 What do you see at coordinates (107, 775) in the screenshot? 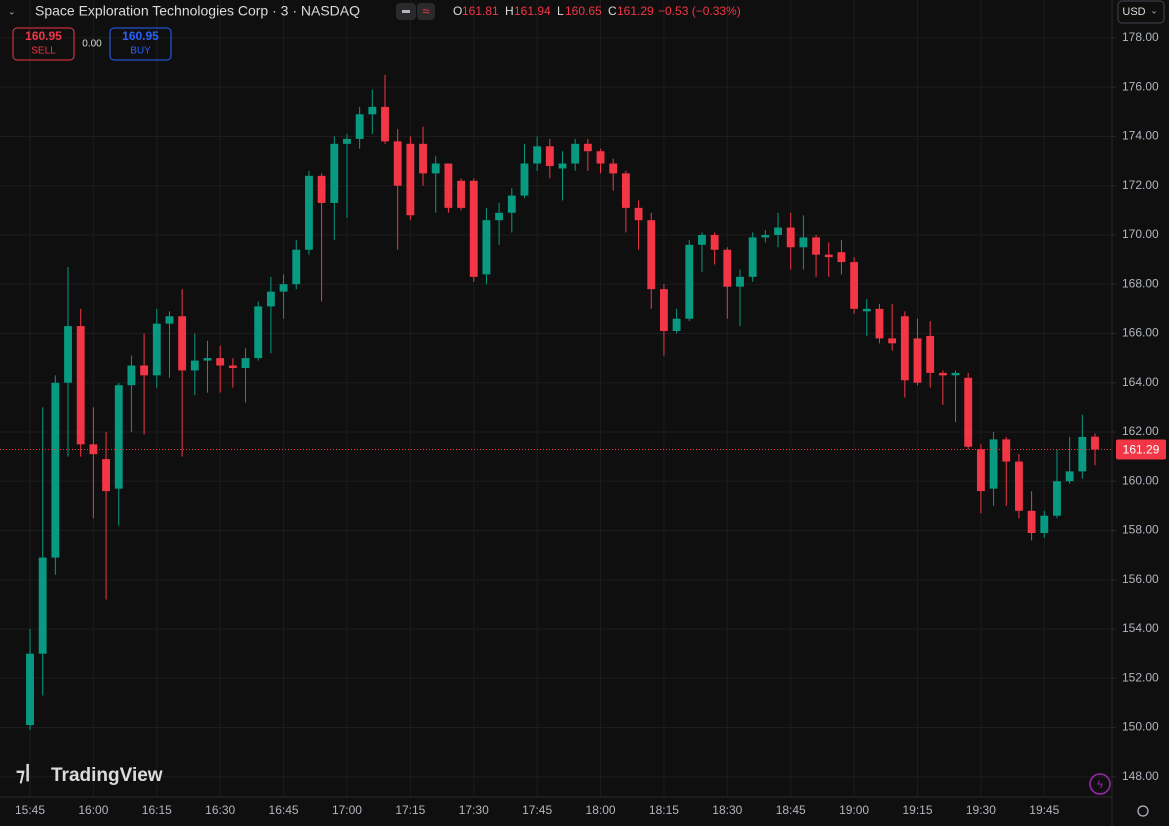
I see `brand: TradingView` at bounding box center [107, 775].